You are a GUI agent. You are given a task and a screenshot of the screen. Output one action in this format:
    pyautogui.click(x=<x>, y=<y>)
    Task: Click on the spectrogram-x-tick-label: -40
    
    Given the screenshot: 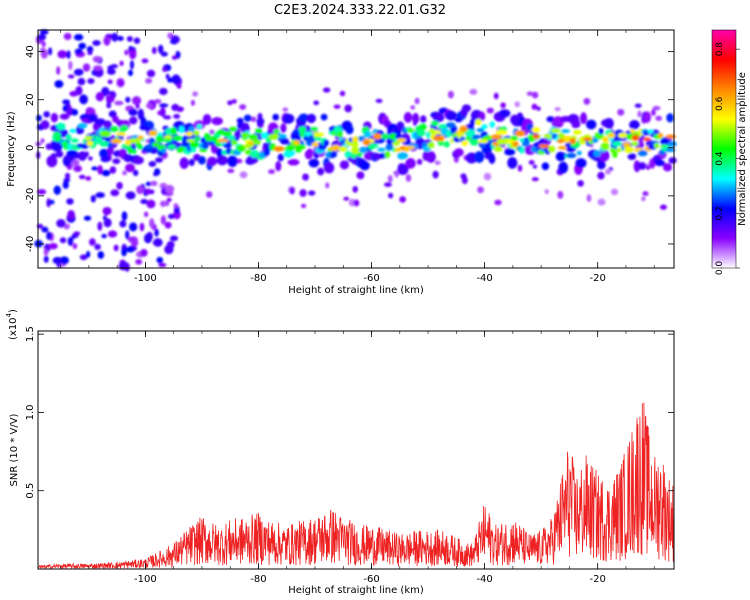 What is the action you would take?
    pyautogui.click(x=484, y=278)
    